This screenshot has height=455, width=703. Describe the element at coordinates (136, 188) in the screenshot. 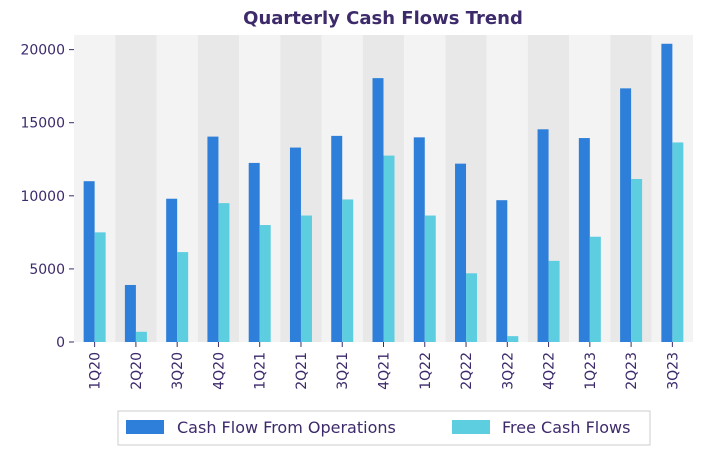

I see `band-2Q20` at that location.